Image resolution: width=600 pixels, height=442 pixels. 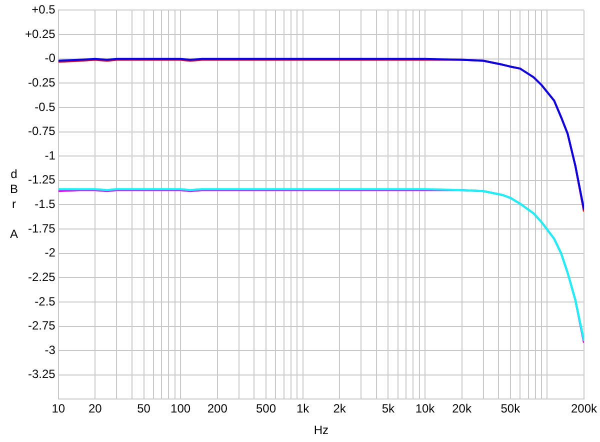 What do you see at coordinates (50, 155) in the screenshot?
I see `y-tick-label: -1` at bounding box center [50, 155].